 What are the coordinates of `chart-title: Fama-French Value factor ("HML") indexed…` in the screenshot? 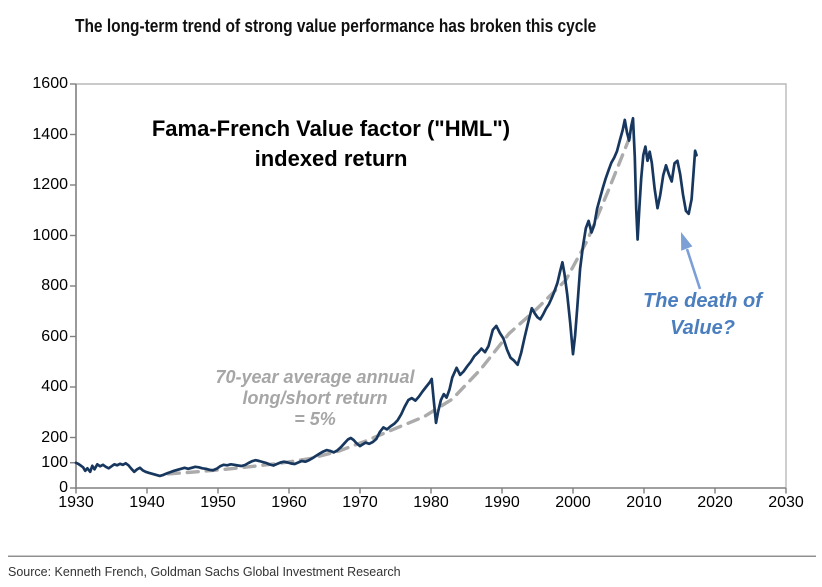 It's located at (331, 144).